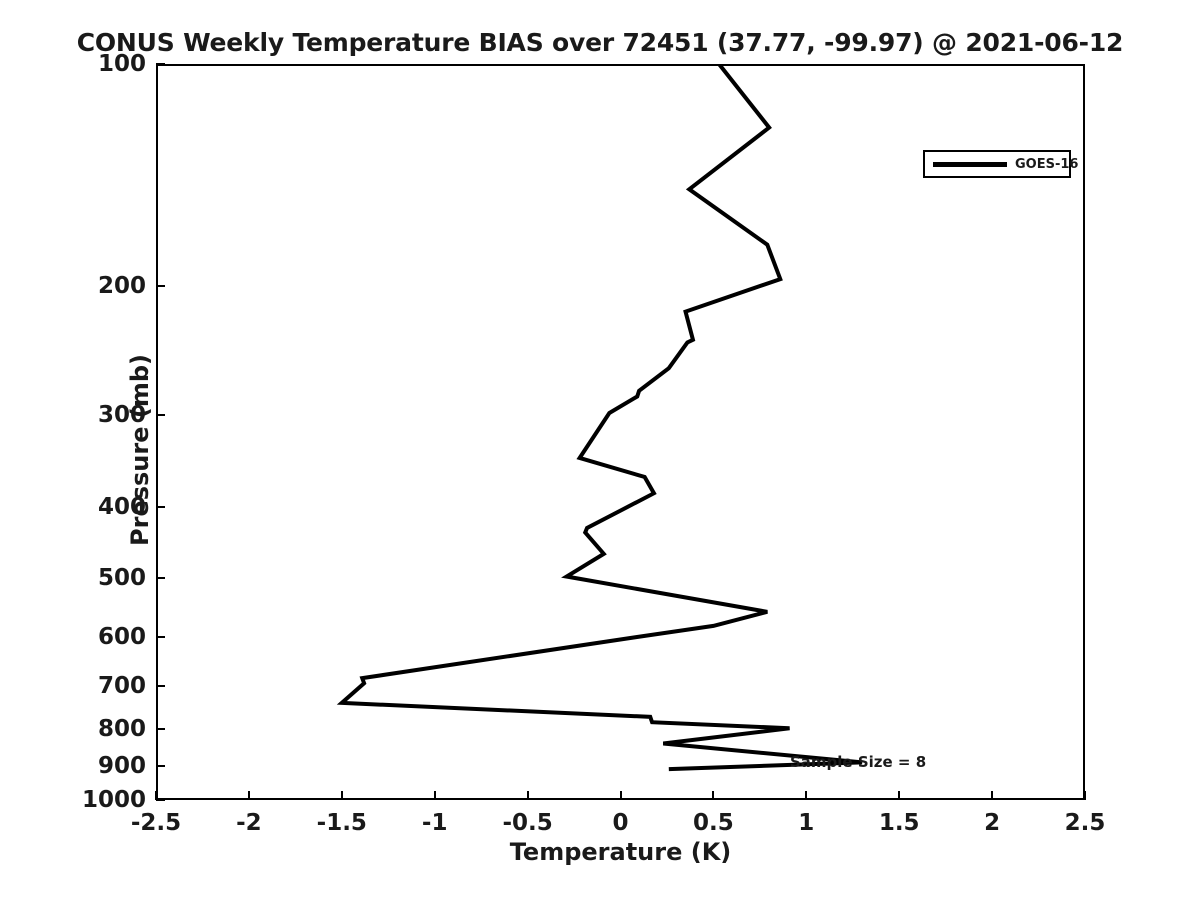 This screenshot has height=900, width=1200. I want to click on x-tick-label: -1.5, so click(341, 823).